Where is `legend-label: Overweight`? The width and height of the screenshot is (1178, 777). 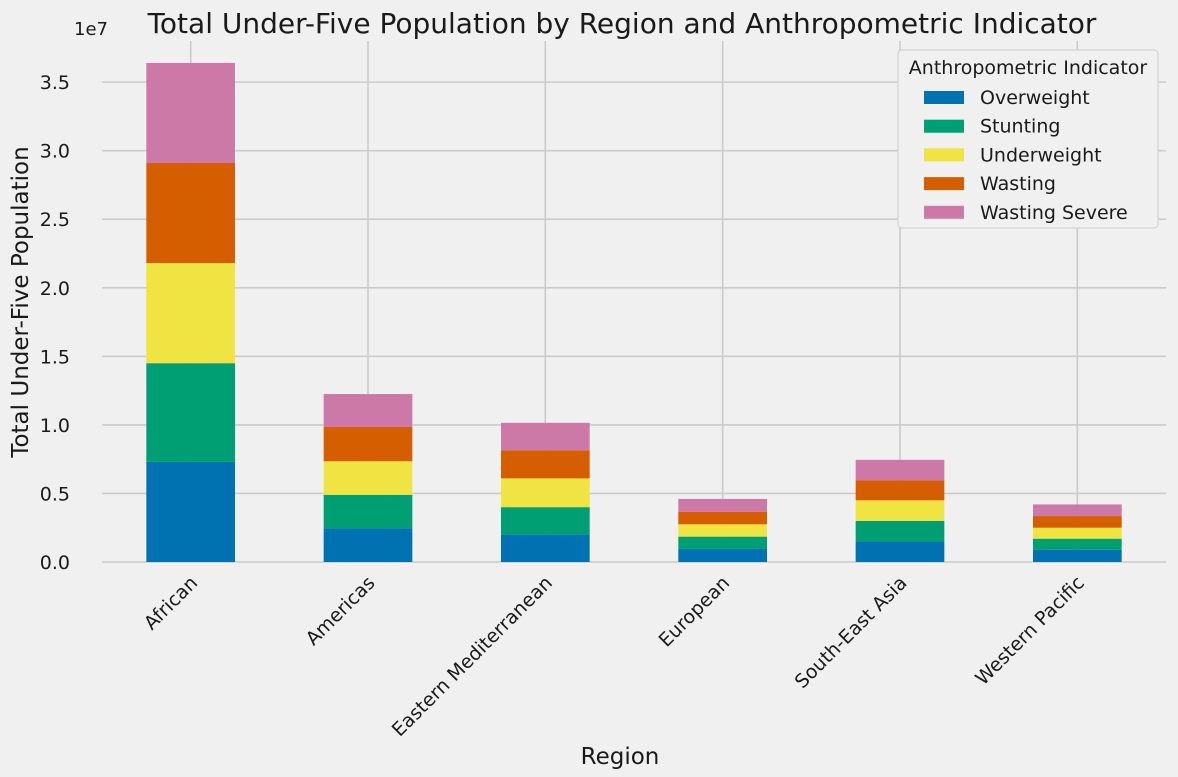 legend-label: Overweight is located at coordinates (1035, 98).